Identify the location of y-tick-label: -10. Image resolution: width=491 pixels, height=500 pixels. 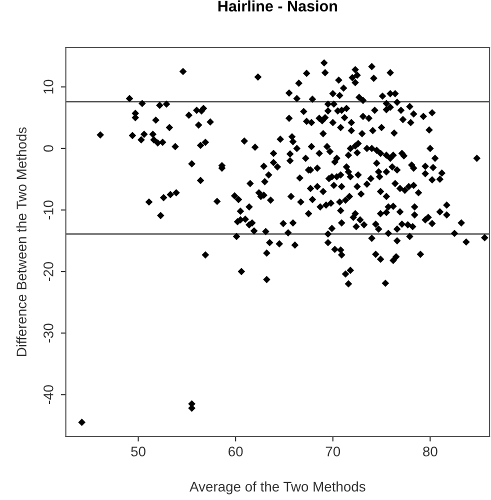
(48, 210).